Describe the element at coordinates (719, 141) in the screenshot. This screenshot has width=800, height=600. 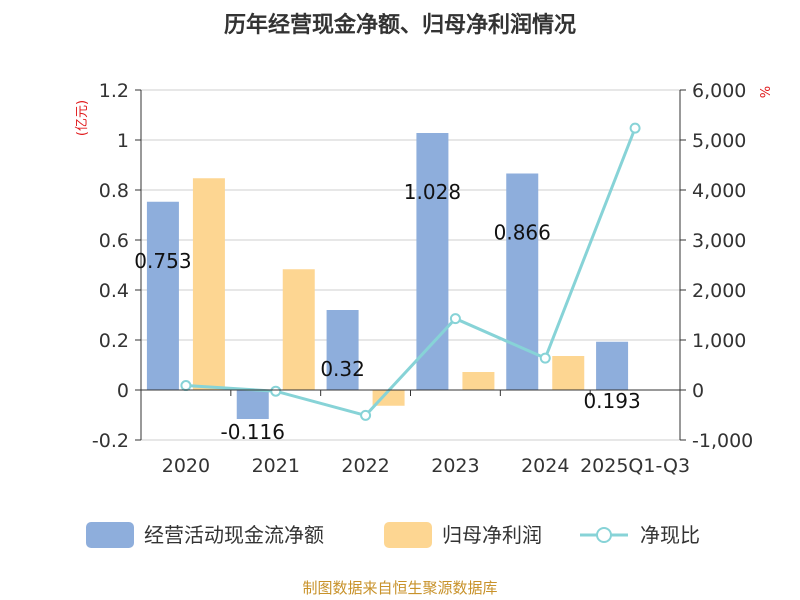
I see `right-tick-label: 5,000` at that location.